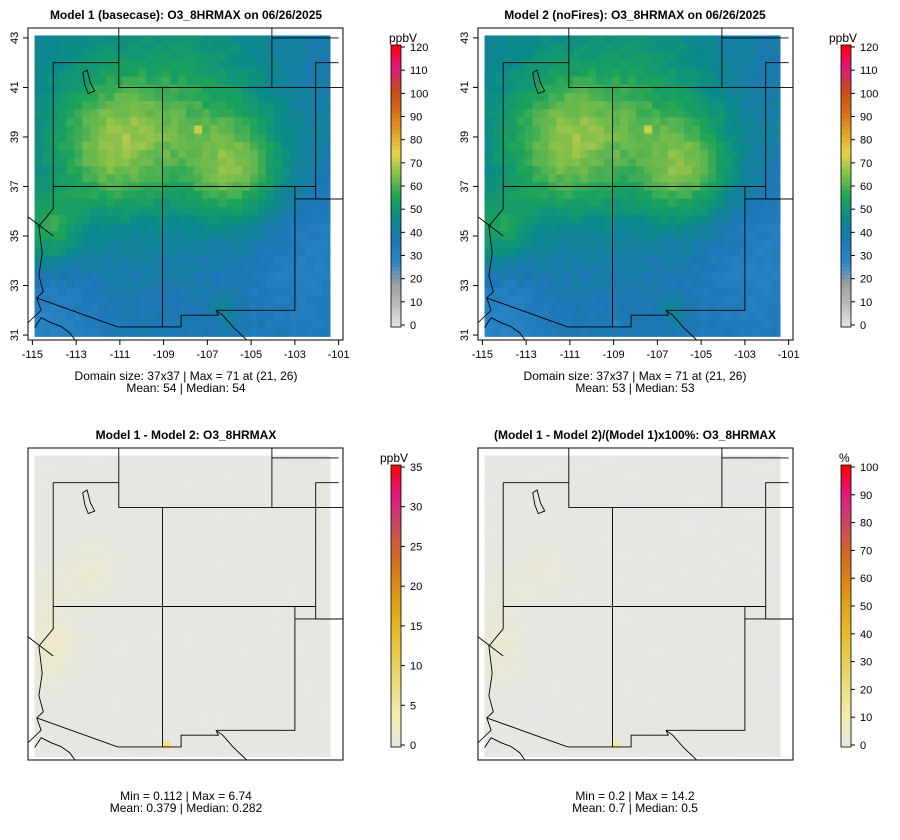 Image resolution: width=900 pixels, height=840 pixels. Describe the element at coordinates (186, 435) in the screenshot. I see `panel-title-difference: Model 1 - Model 2: O3_8HRMAX` at that location.